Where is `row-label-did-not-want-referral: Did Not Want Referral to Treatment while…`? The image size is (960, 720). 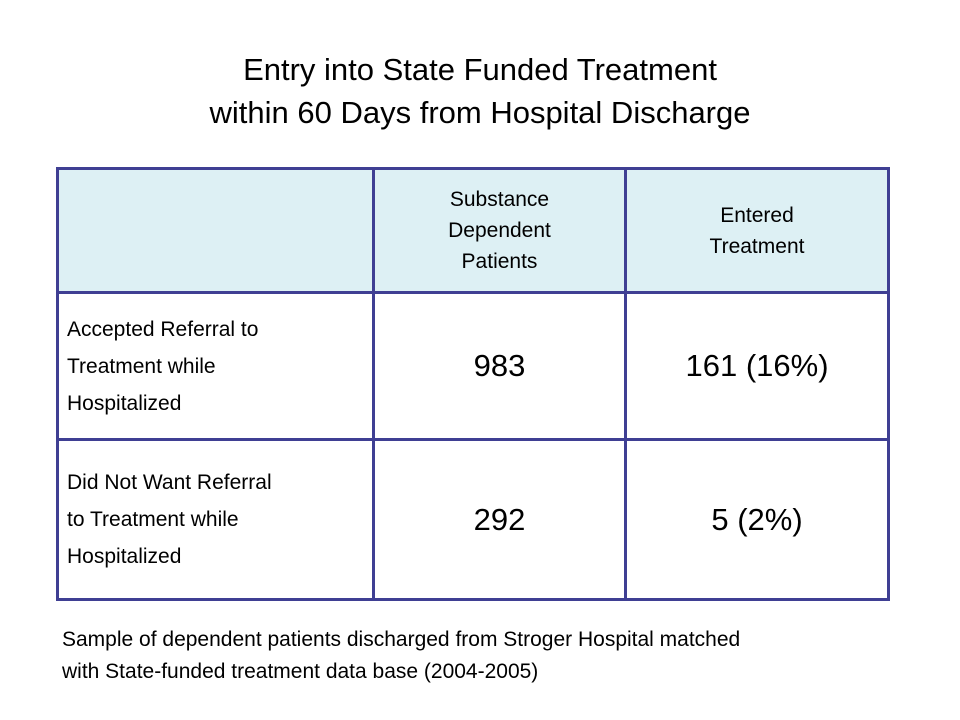 row-label-did-not-want-referral: Did Not Want Referral to Treatment while… is located at coordinates (215, 519).